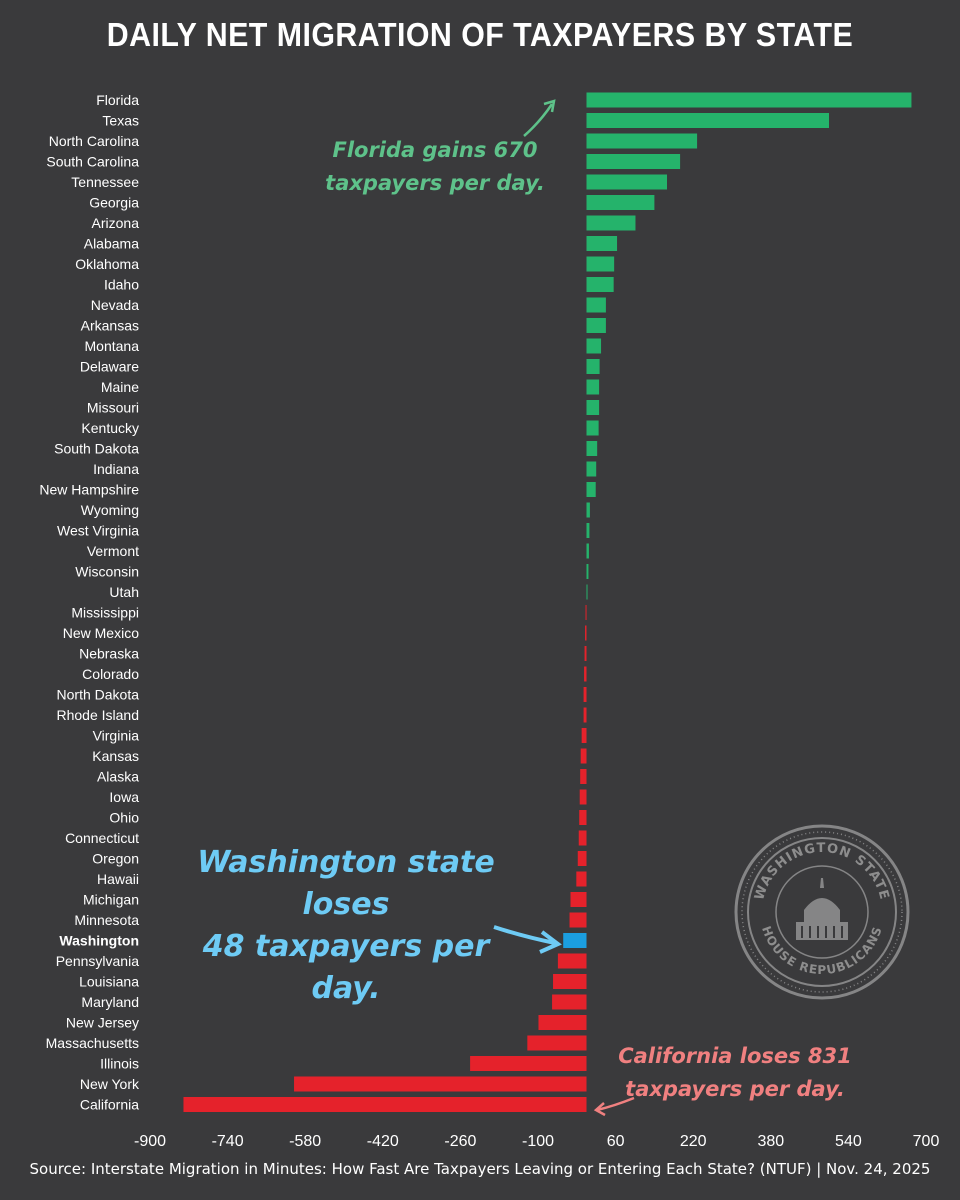 The width and height of the screenshot is (960, 1200). I want to click on bar-minnesota, so click(578, 920).